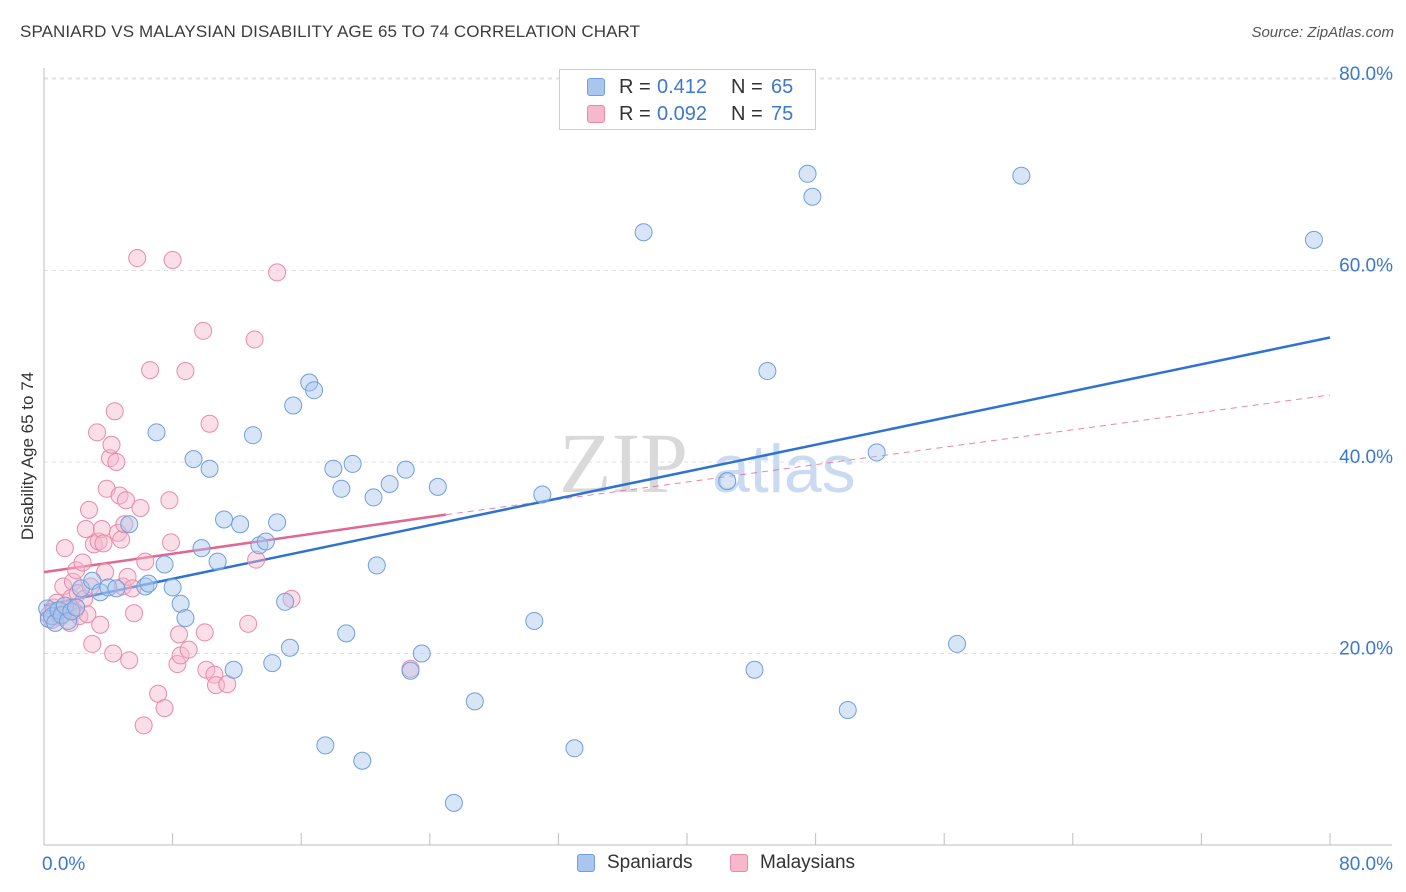  I want to click on malaysians-trend-line, so click(245, 543).